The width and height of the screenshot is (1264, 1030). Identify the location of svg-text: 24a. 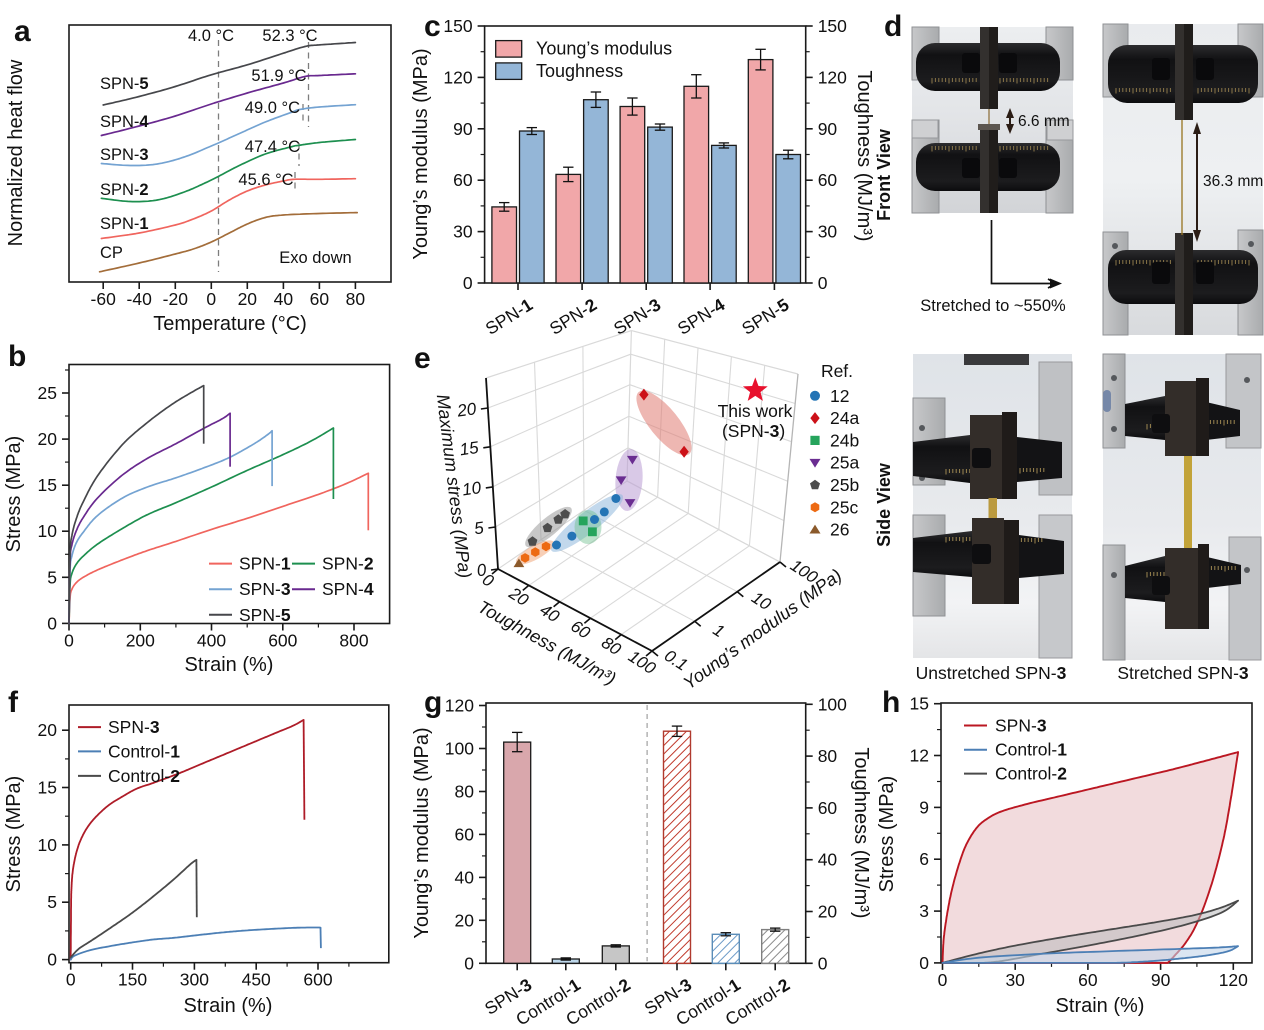
(844, 418).